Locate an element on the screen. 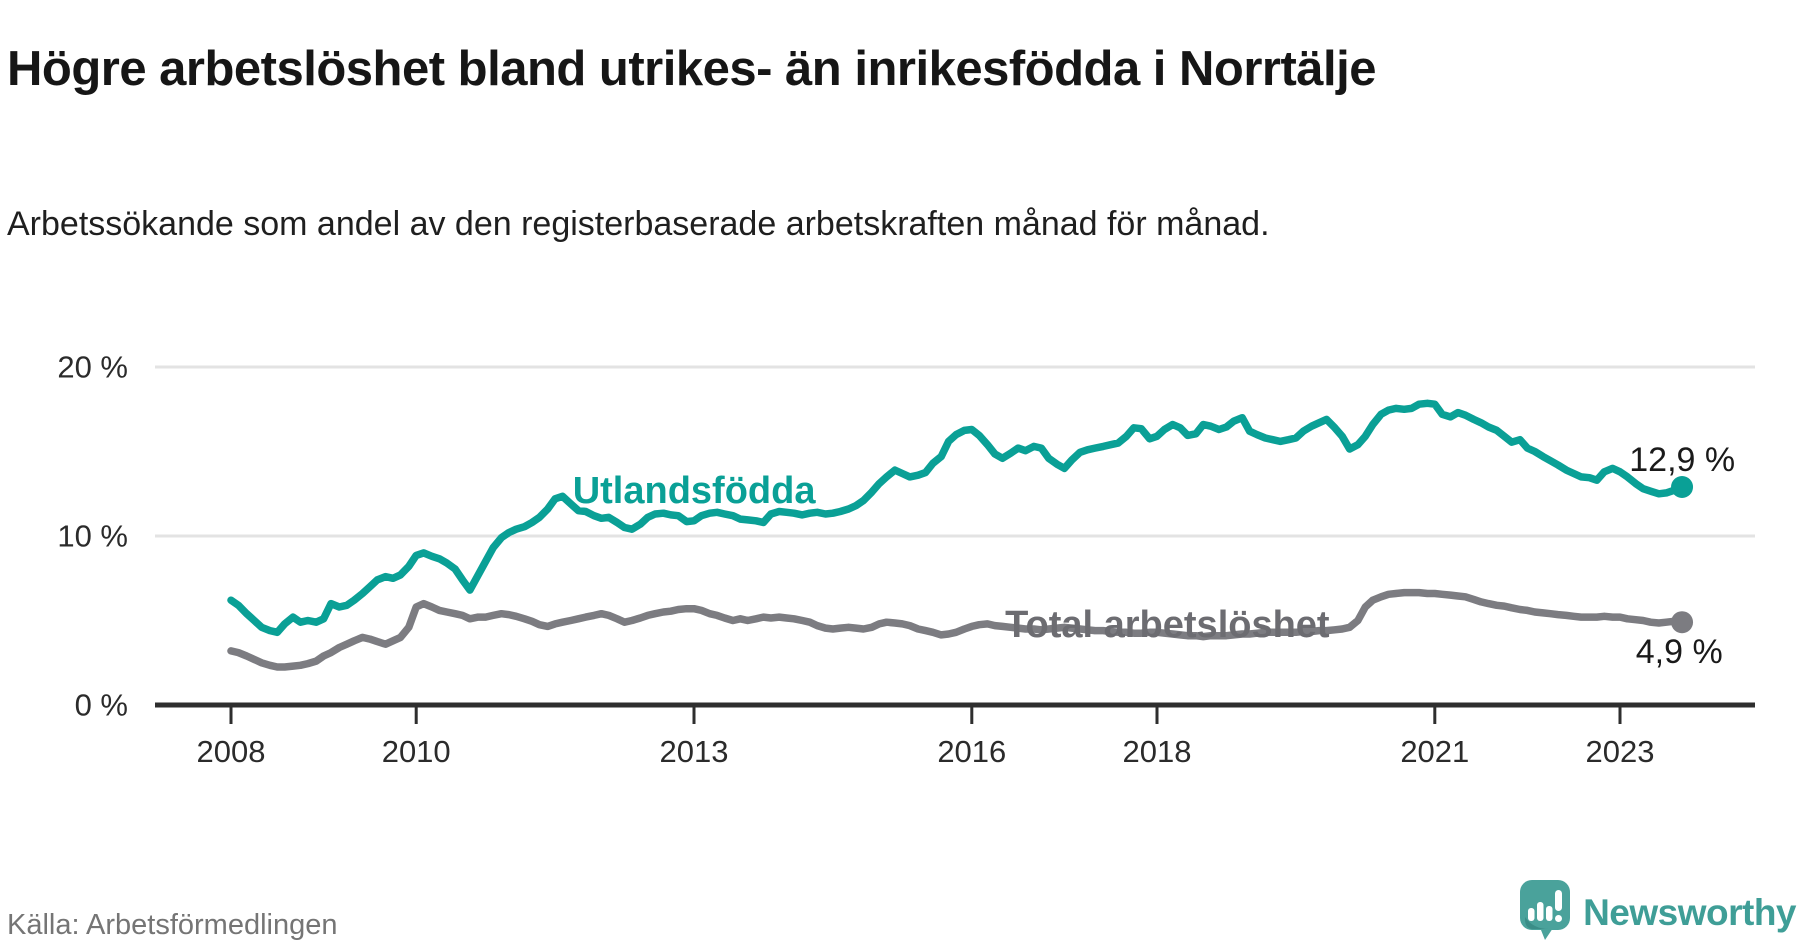 This screenshot has width=1800, height=948. x-tick-label-2013: 2013 is located at coordinates (694, 751).